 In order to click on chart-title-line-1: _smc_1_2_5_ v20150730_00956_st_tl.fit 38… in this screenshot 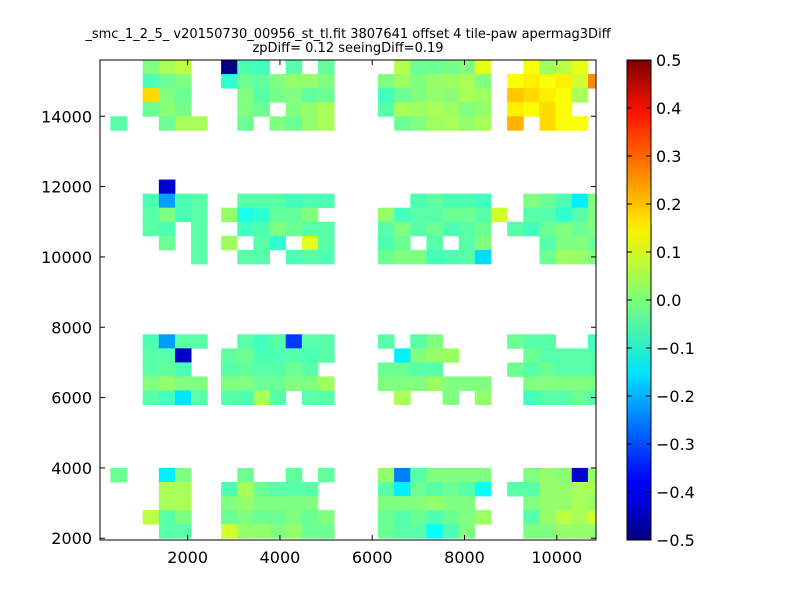, I will do `click(347, 34)`.